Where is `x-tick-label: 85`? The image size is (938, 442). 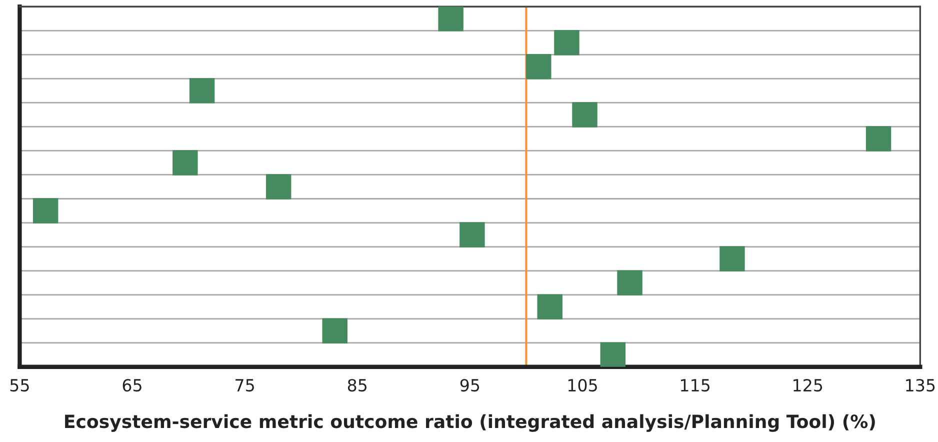 x-tick-label: 85 is located at coordinates (357, 385).